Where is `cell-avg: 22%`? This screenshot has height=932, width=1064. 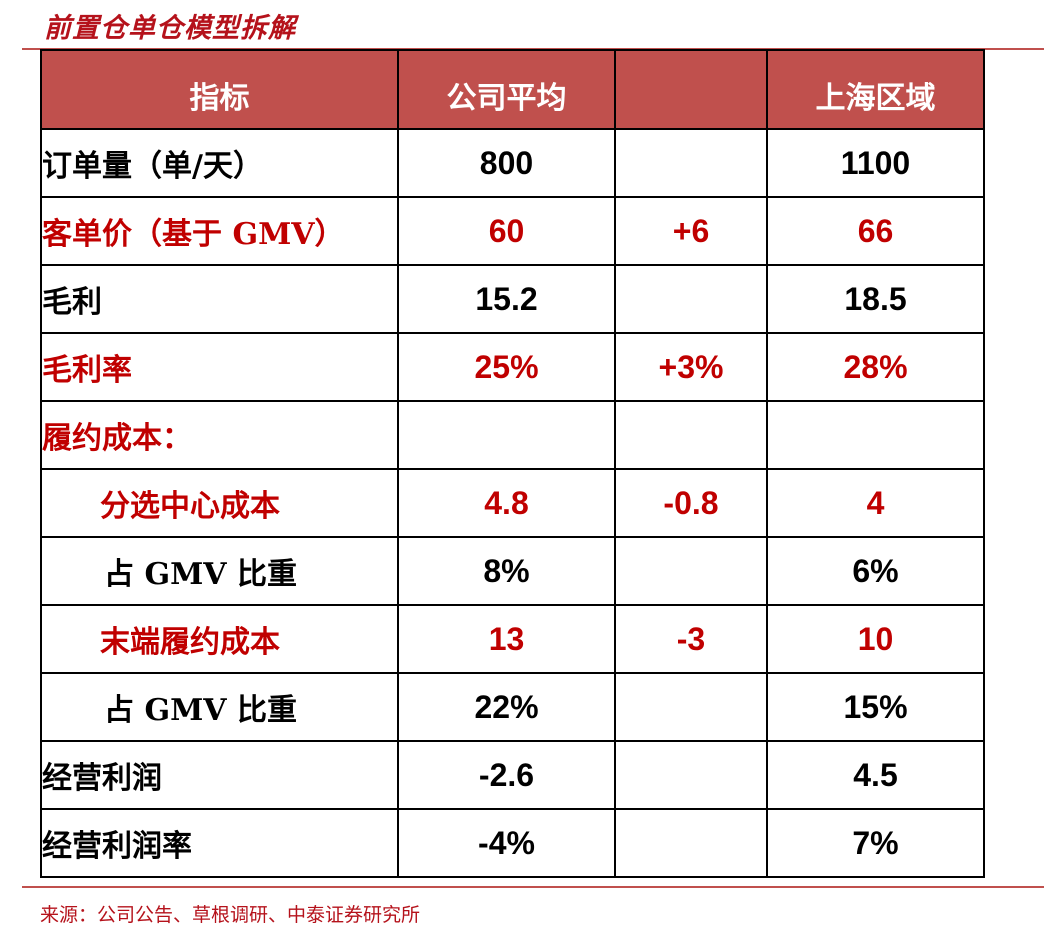
cell-avg: 22% is located at coordinates (506, 707).